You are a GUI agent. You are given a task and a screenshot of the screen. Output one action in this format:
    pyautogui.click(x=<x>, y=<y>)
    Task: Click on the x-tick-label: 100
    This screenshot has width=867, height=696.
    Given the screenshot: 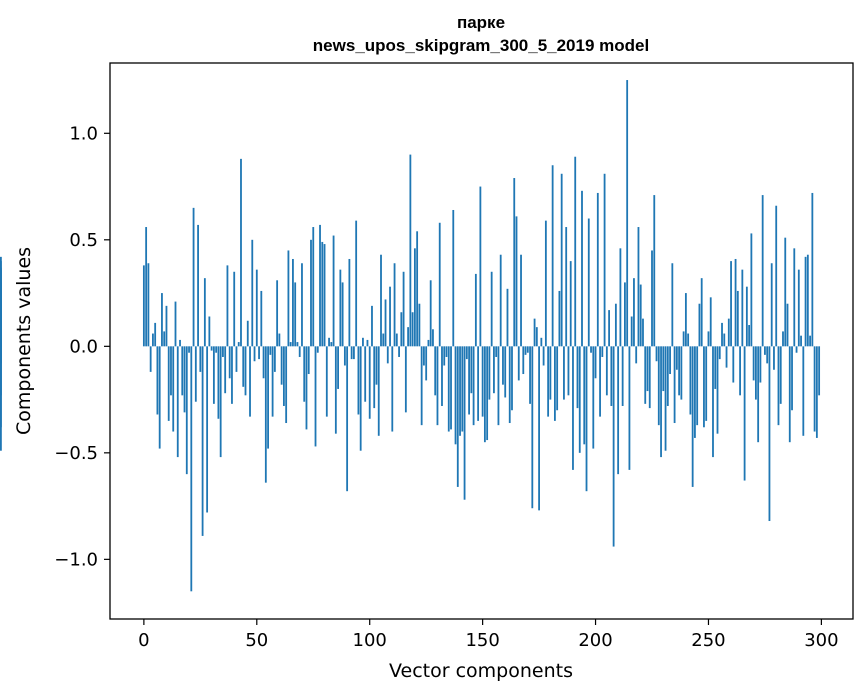 What is the action you would take?
    pyautogui.click(x=370, y=640)
    